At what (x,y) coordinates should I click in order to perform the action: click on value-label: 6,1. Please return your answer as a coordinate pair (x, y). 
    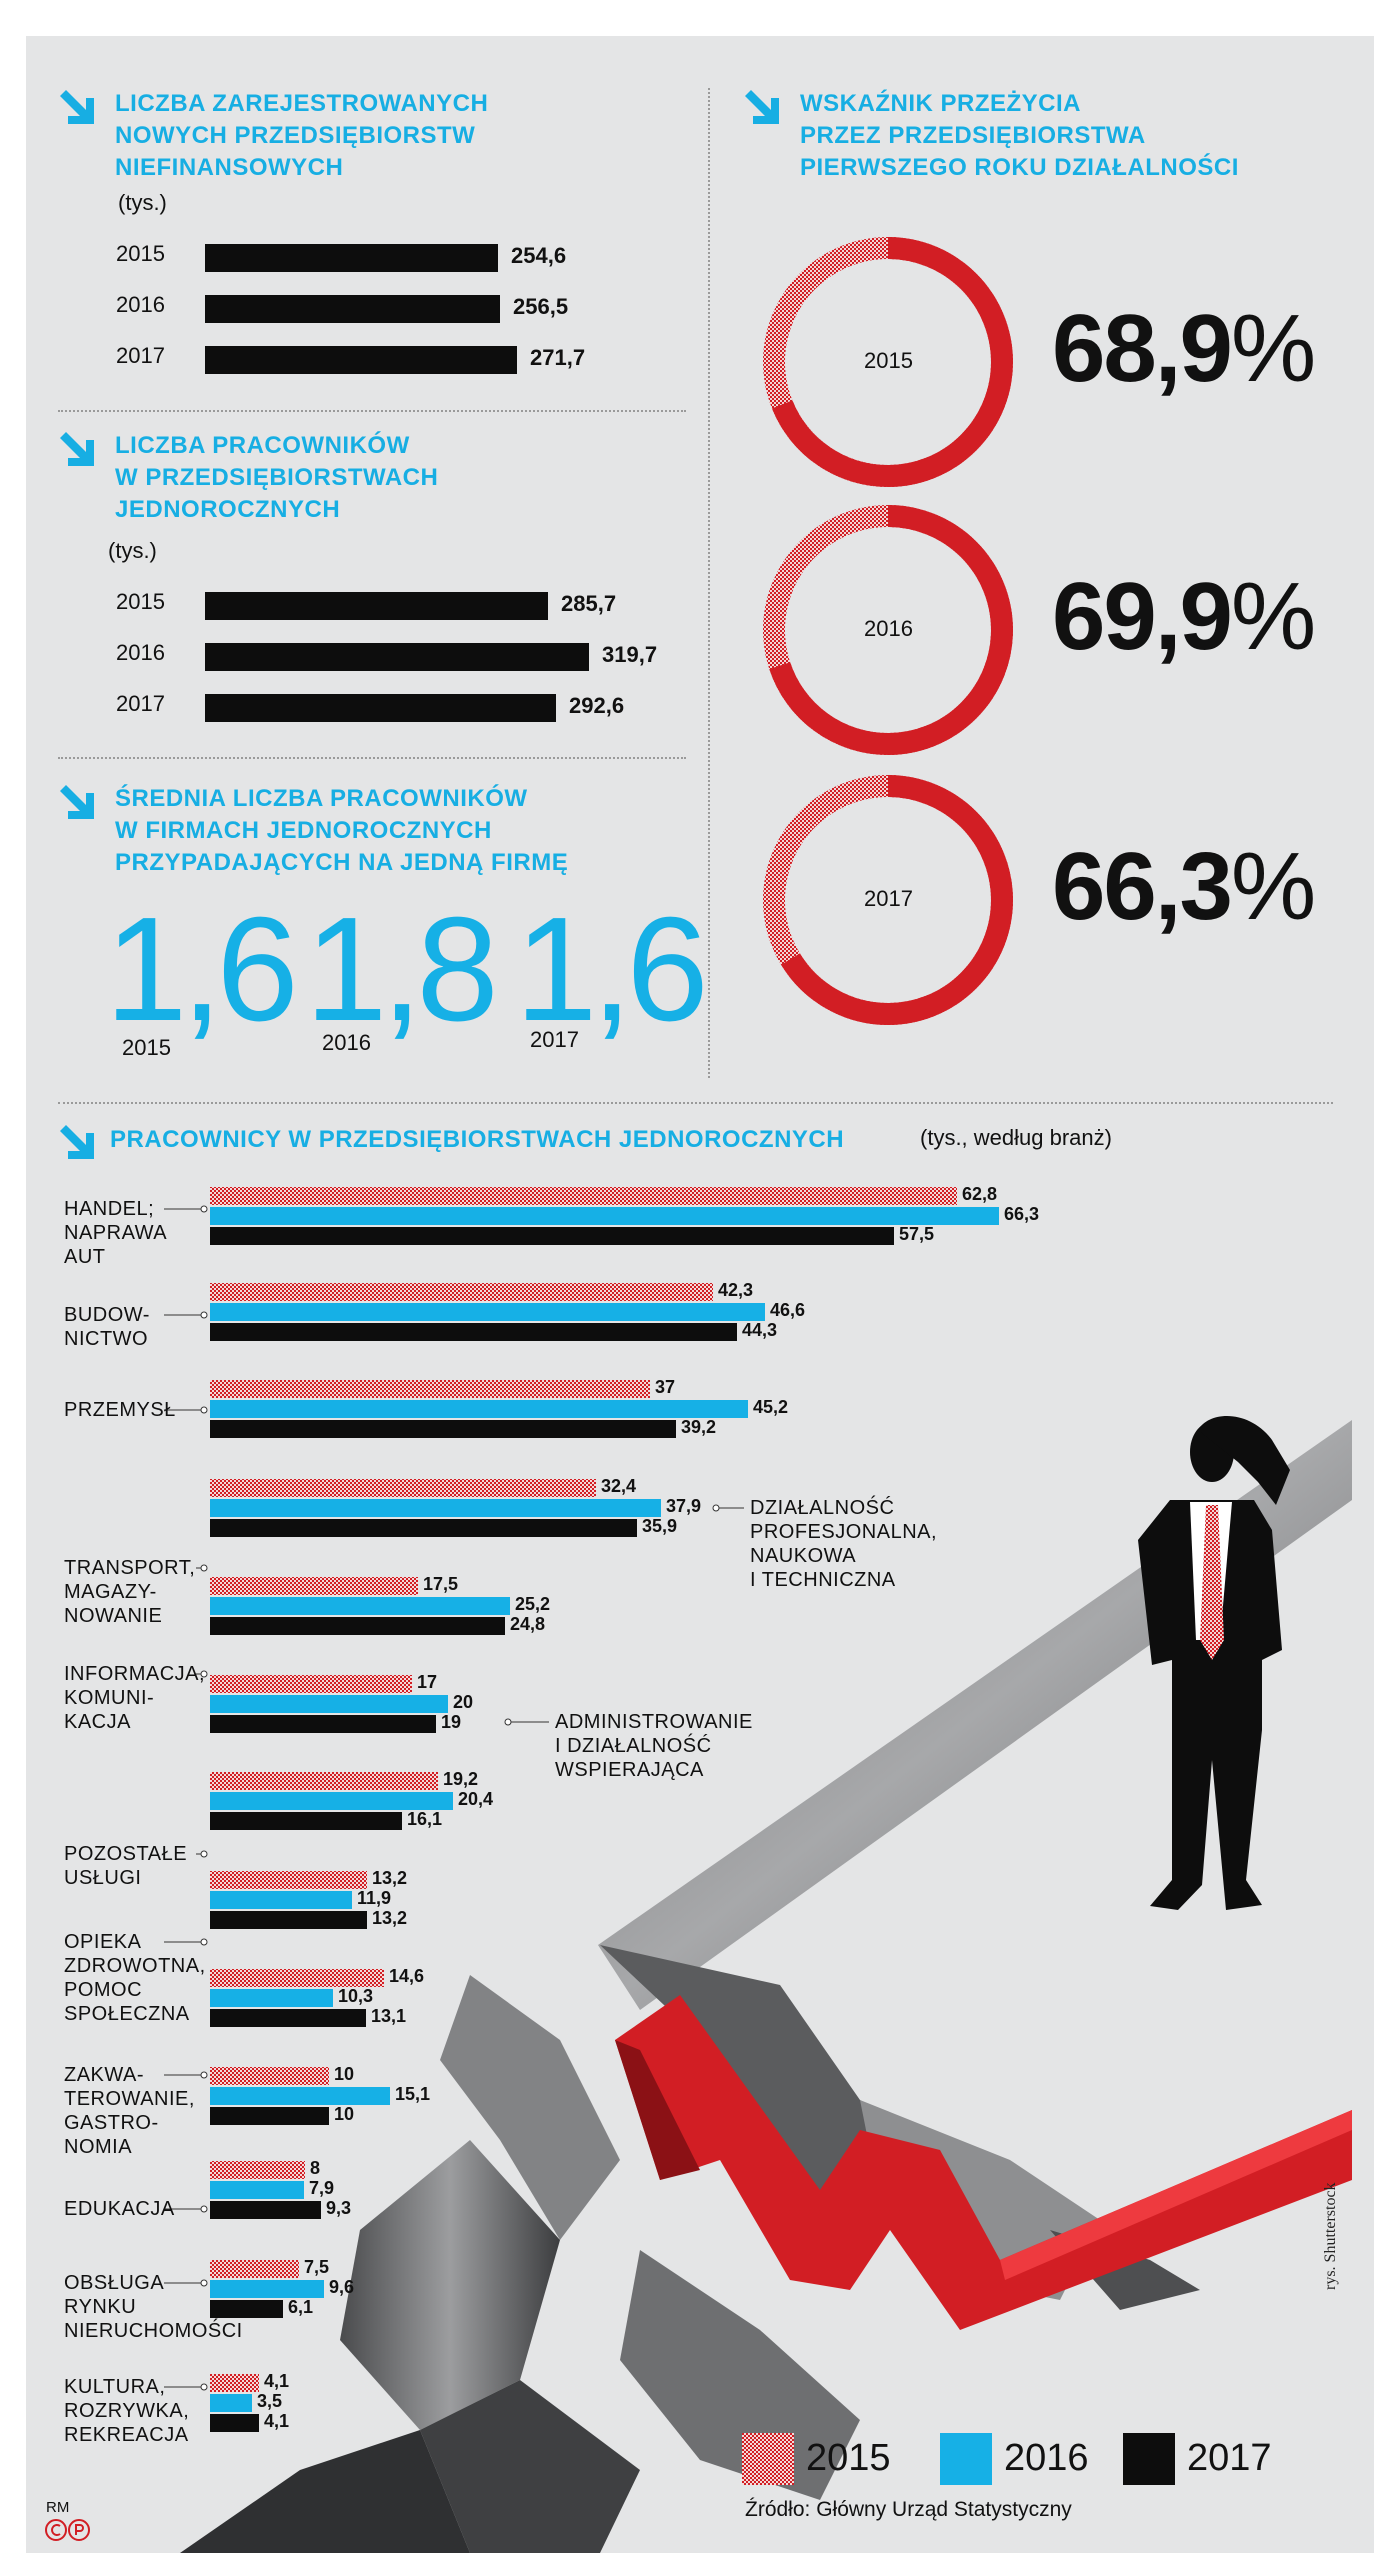
    Looking at the image, I should click on (301, 2307).